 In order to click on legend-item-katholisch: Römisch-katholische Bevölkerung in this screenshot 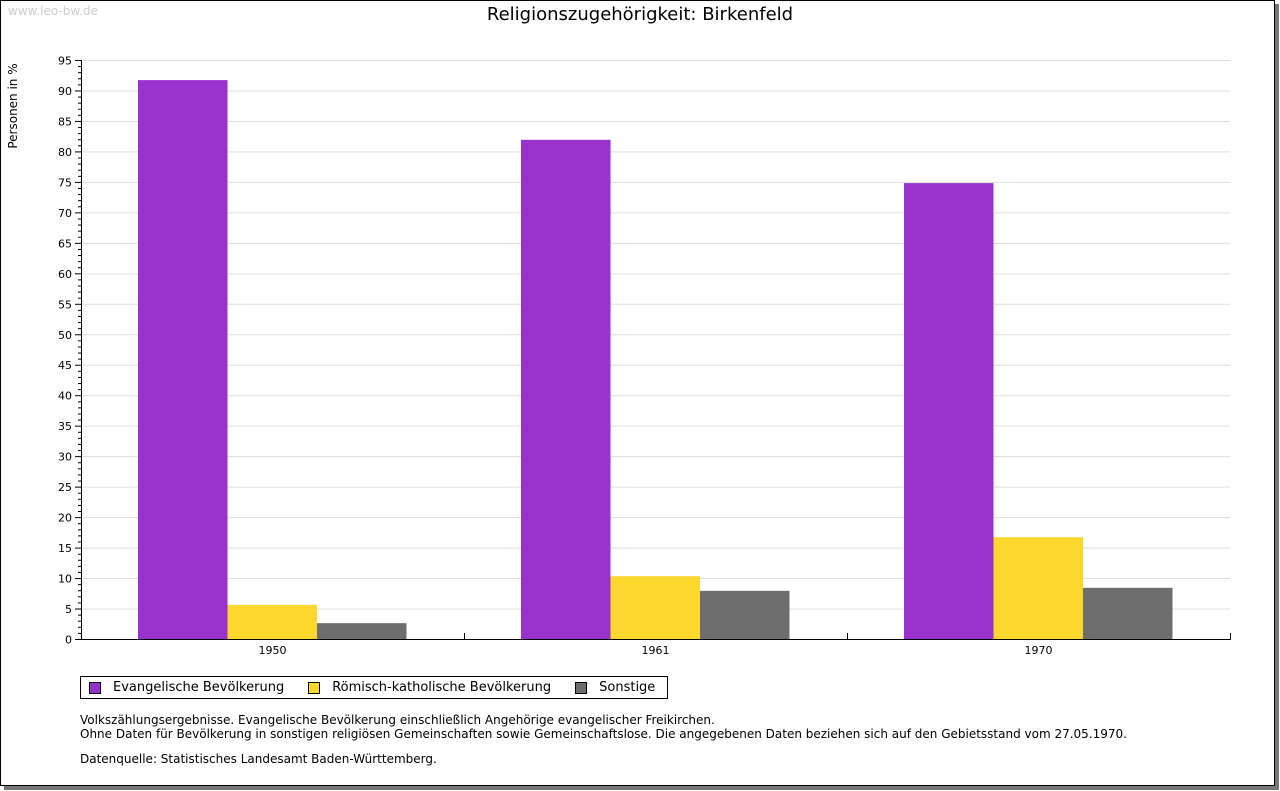, I will do `click(429, 687)`.